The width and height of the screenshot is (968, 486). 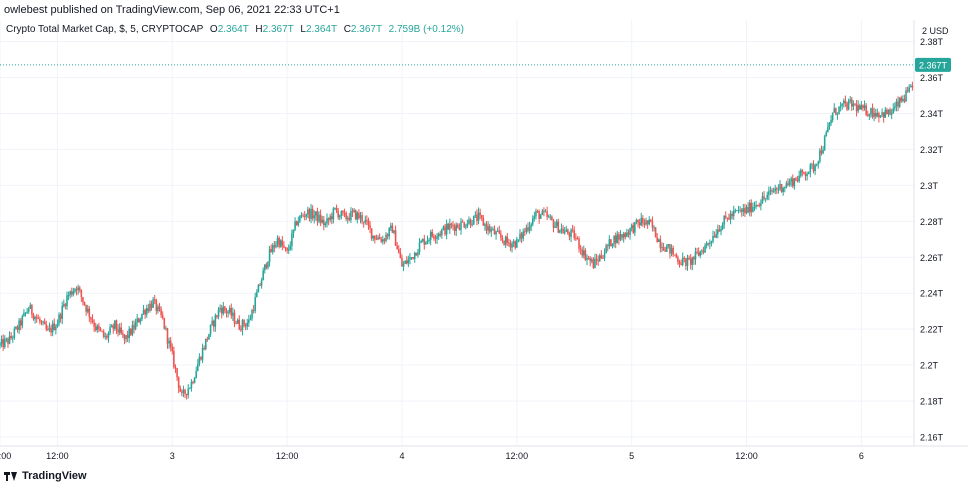 What do you see at coordinates (278, 29) in the screenshot?
I see `high-value: 2.367T` at bounding box center [278, 29].